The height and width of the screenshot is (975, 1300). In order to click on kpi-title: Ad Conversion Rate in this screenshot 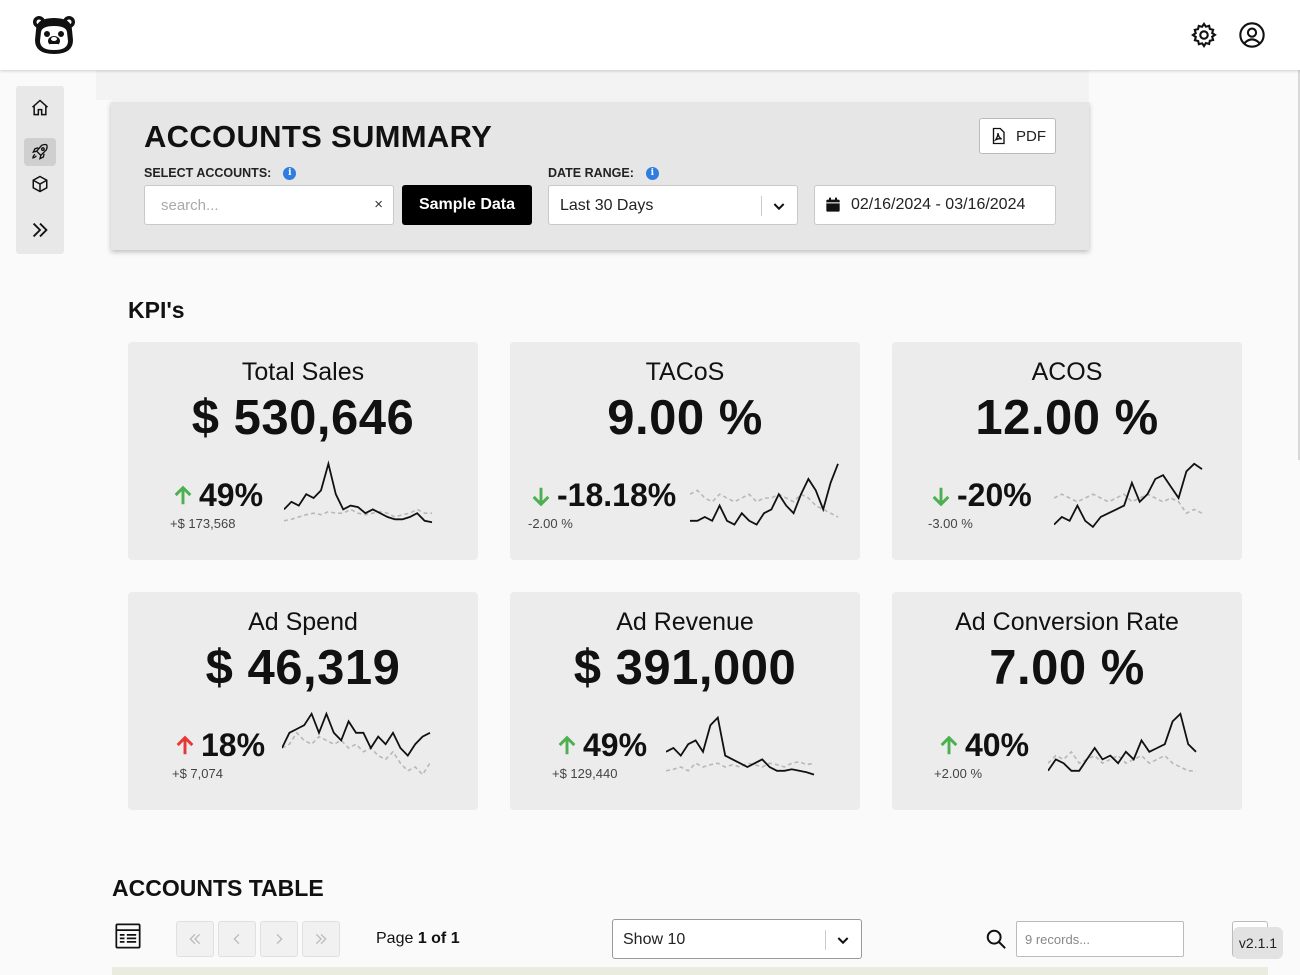, I will do `click(1067, 622)`.